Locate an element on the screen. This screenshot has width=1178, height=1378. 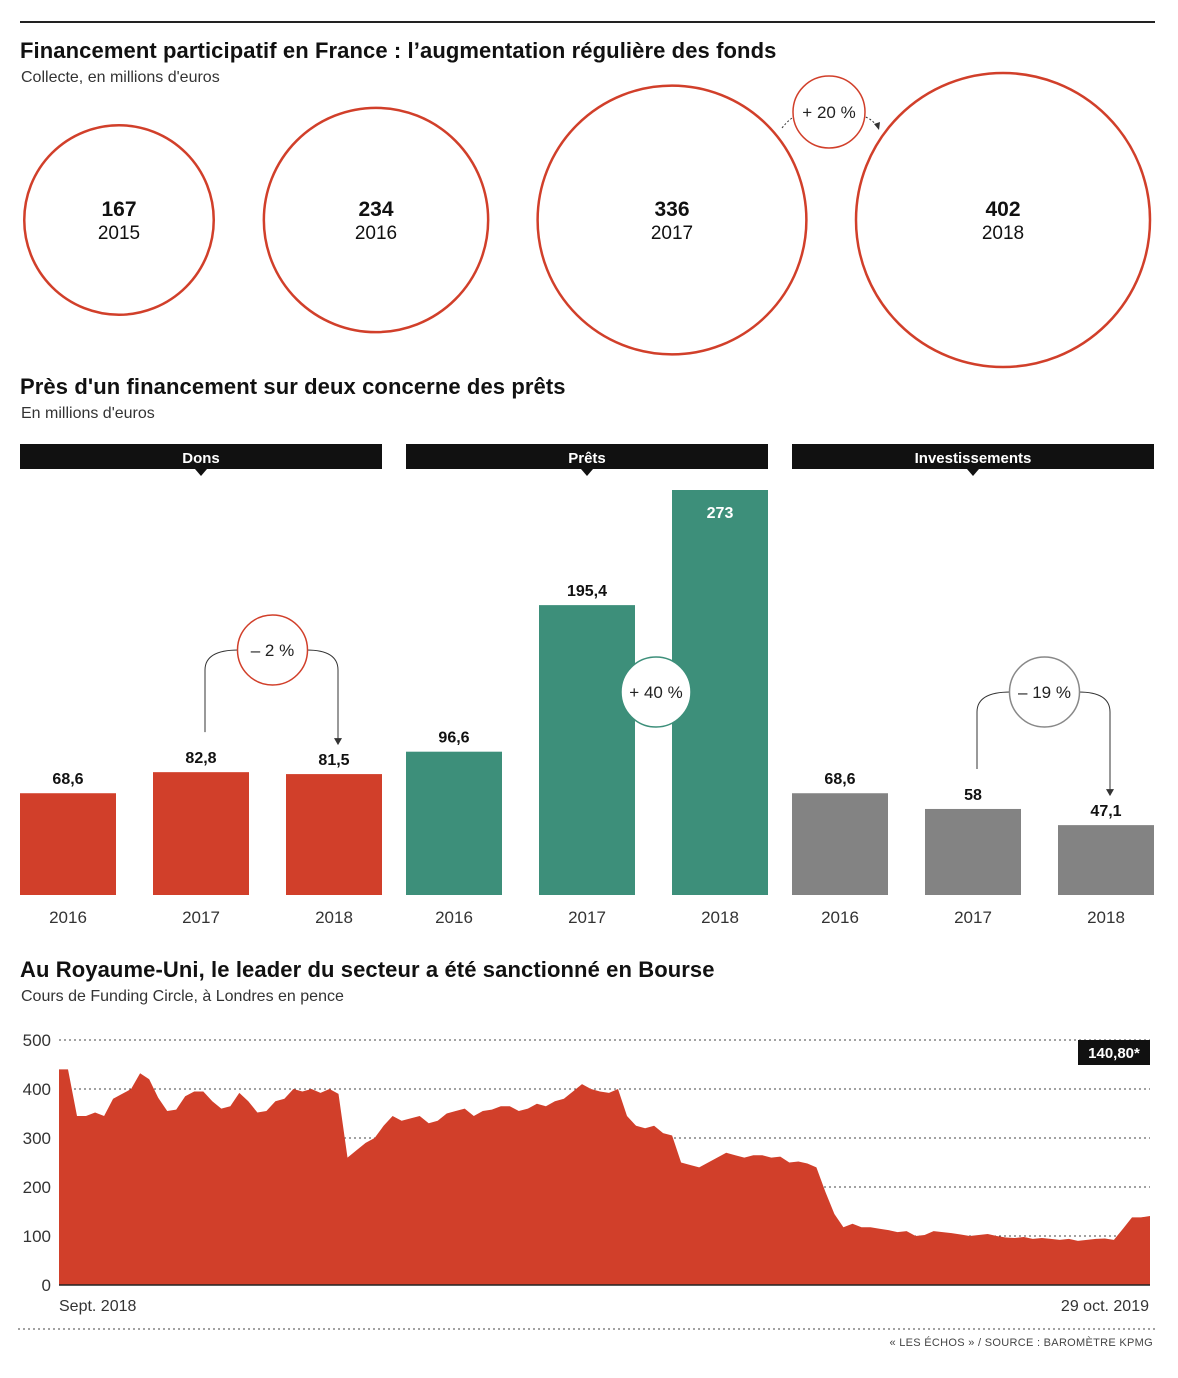
bubble-year-2016: 2016 is located at coordinates (376, 233).